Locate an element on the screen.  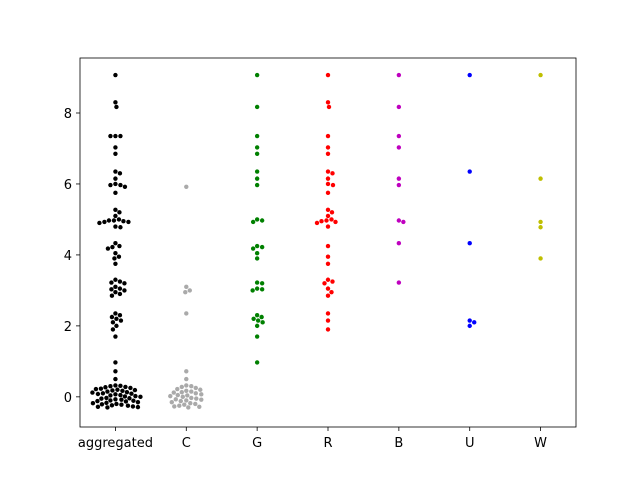
x-tick-label: G is located at coordinates (257, 443).